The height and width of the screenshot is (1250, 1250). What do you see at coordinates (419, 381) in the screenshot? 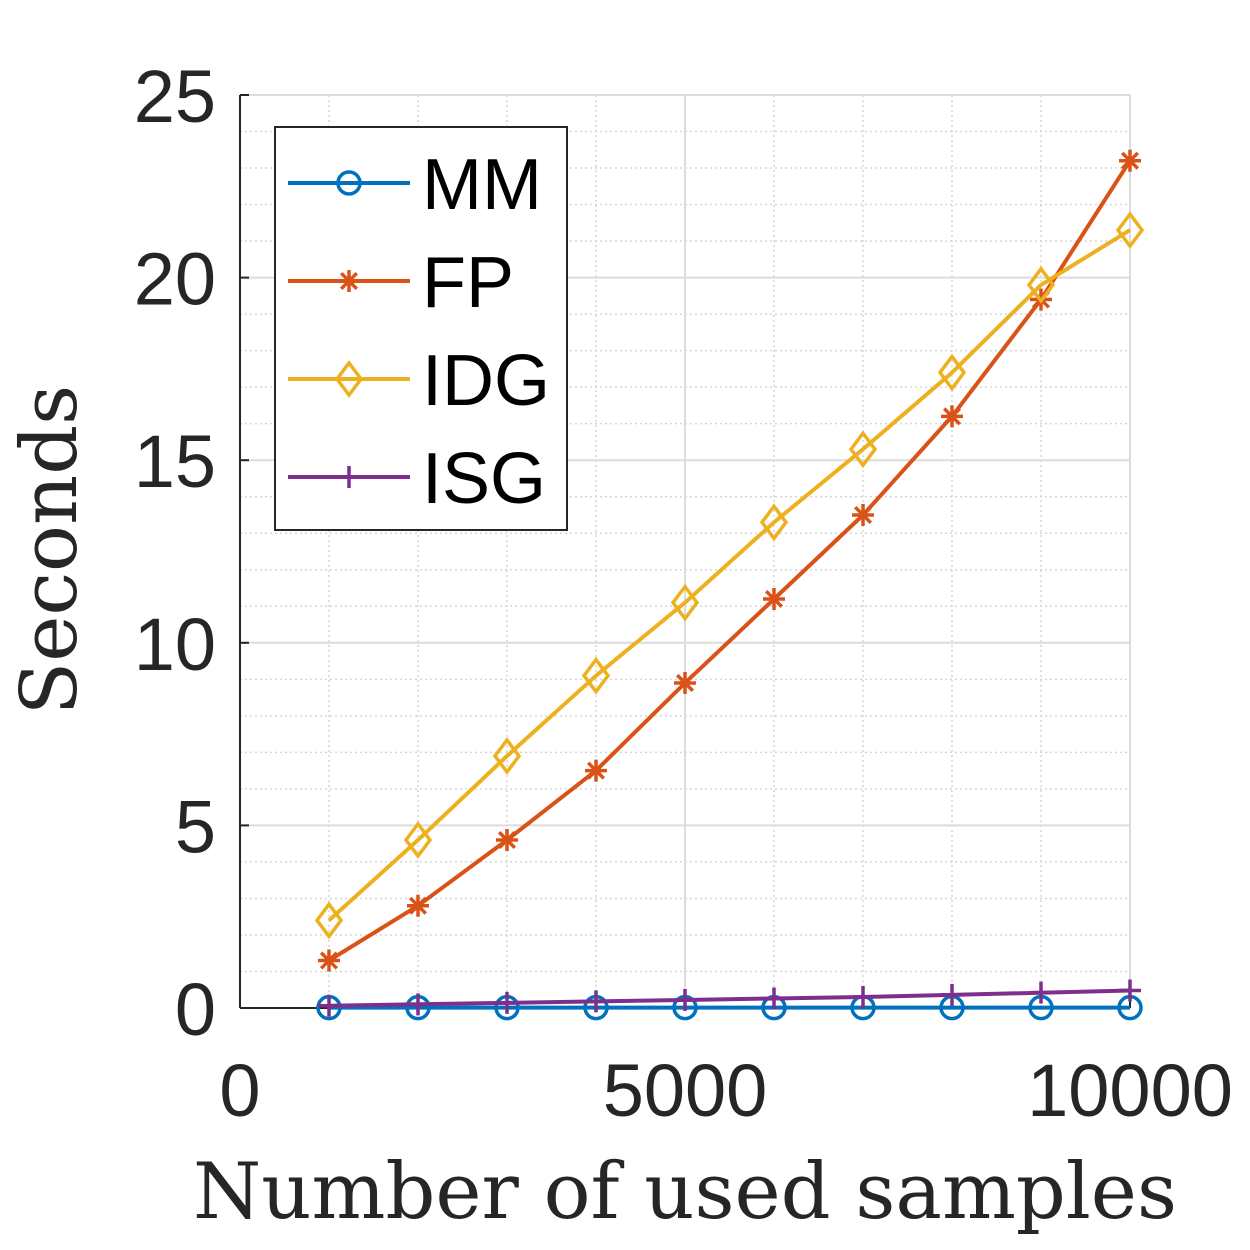
I see `legend-item-idg: IDG` at bounding box center [419, 381].